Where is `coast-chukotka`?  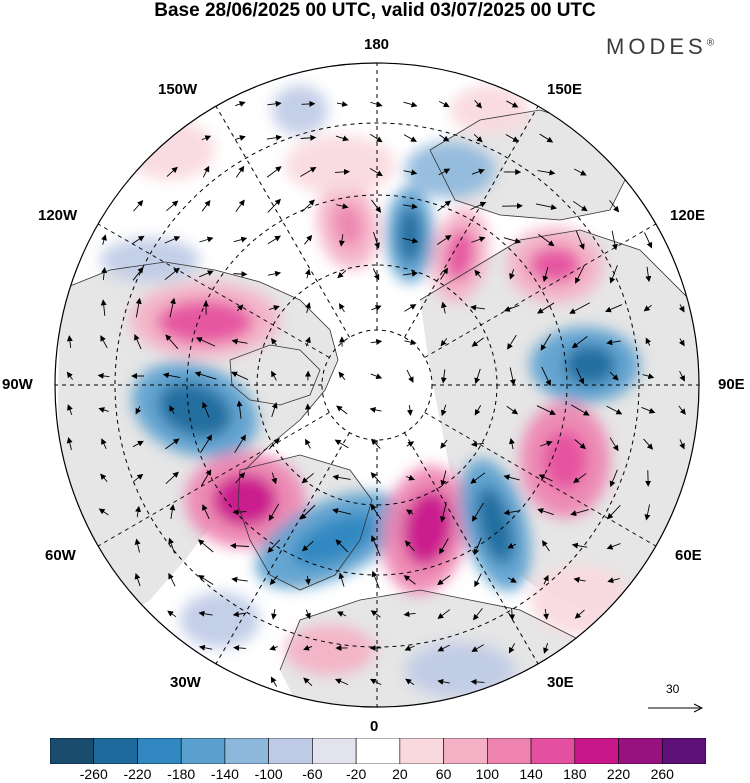 coast-chukotka is located at coordinates (530, 165).